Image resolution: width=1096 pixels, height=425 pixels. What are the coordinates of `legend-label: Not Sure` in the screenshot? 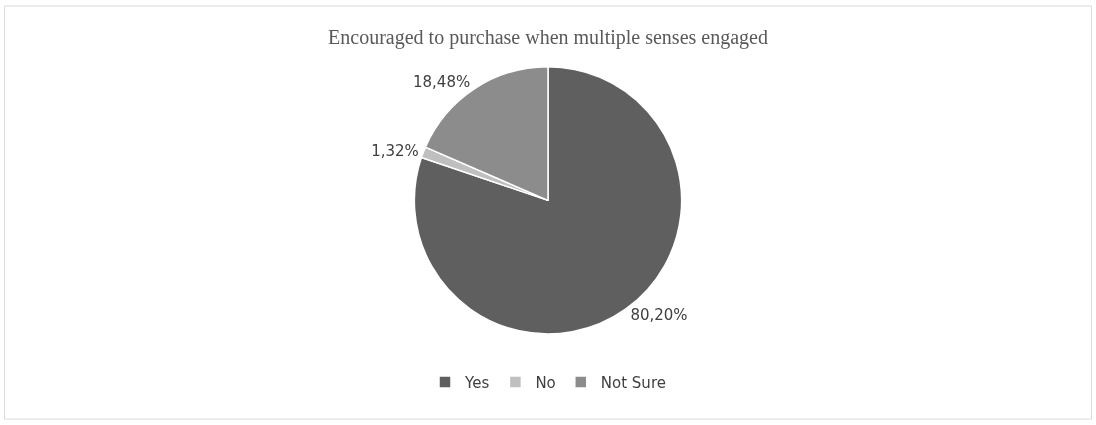 It's located at (633, 382).